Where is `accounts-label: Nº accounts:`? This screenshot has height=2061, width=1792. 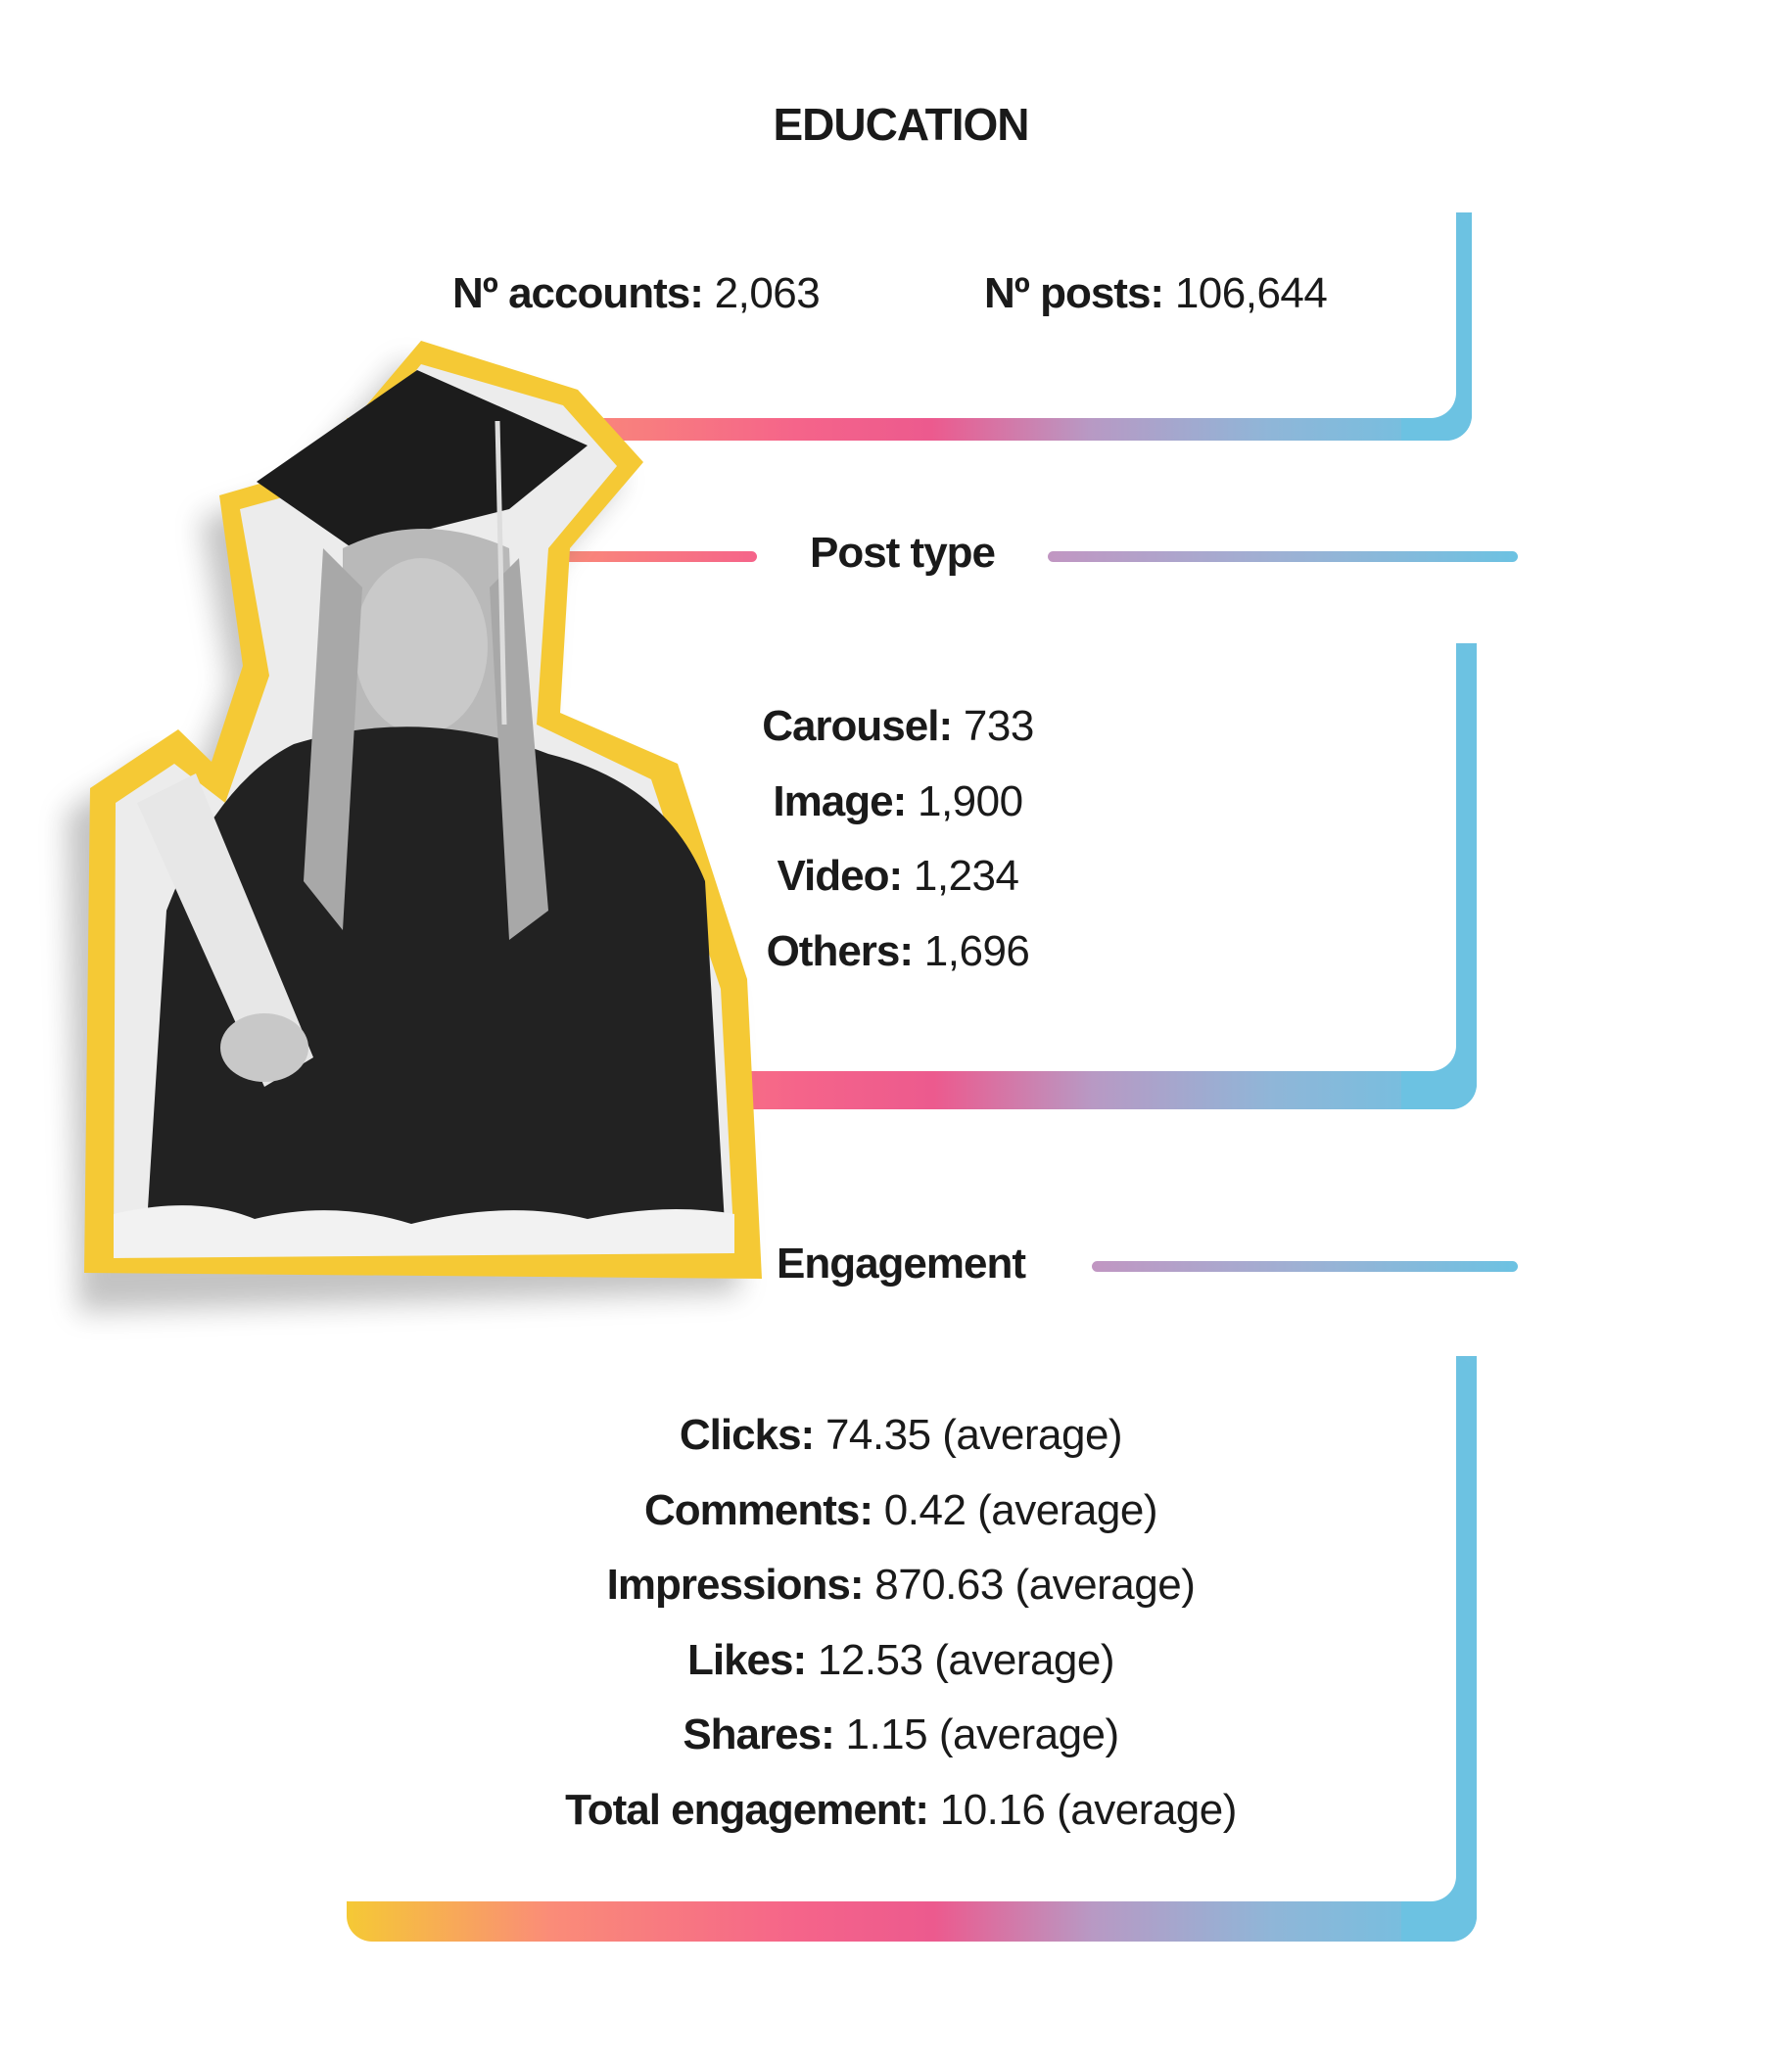
accounts-label: Nº accounts: is located at coordinates (578, 293).